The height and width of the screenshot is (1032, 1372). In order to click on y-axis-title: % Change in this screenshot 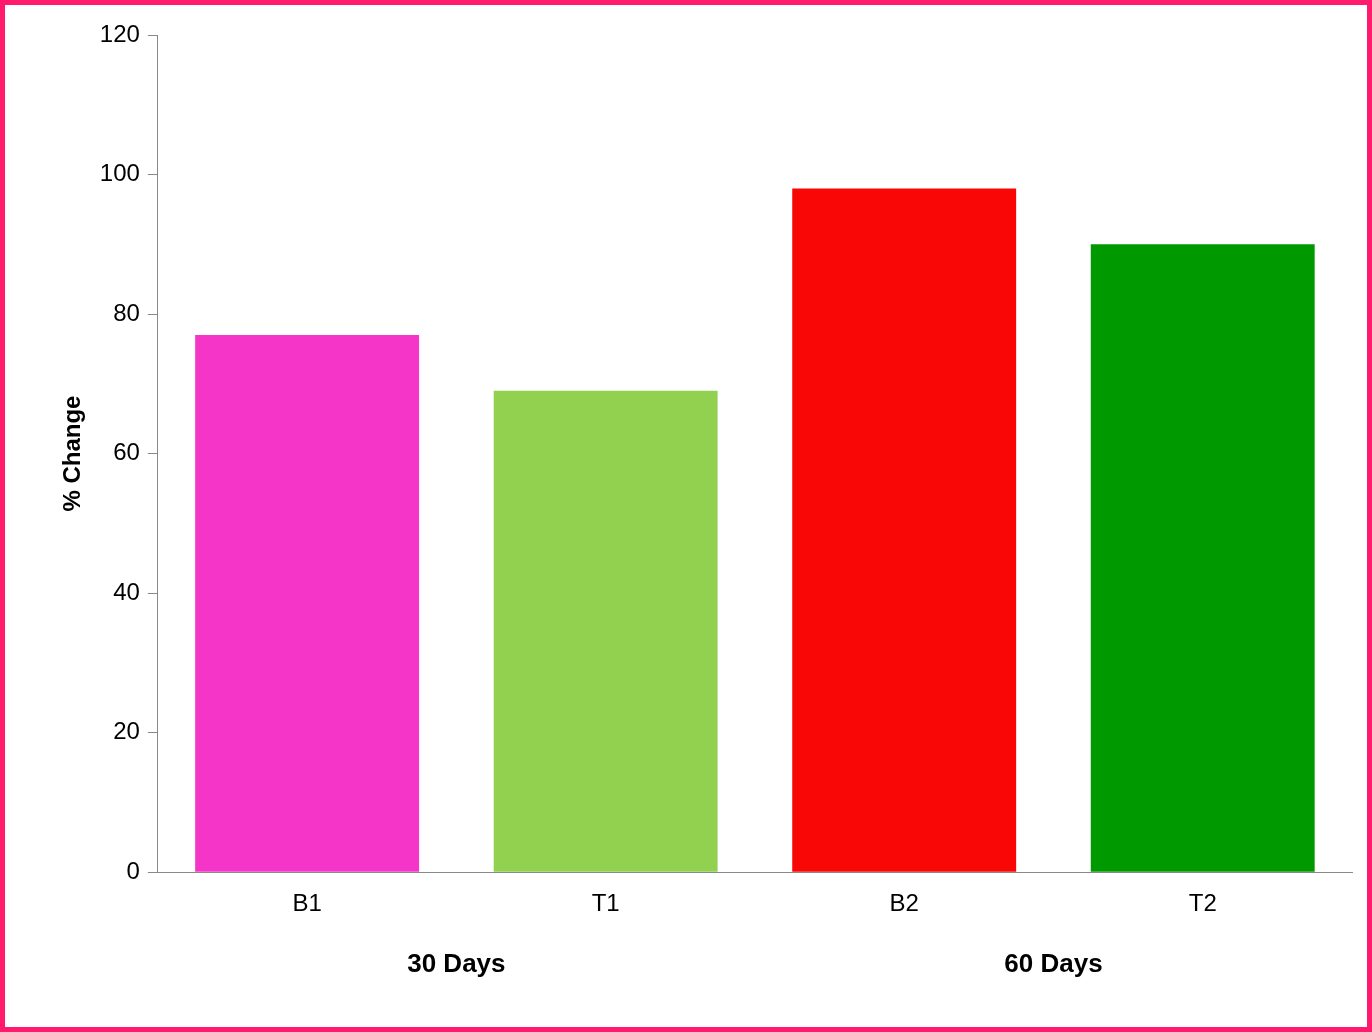, I will do `click(72, 453)`.